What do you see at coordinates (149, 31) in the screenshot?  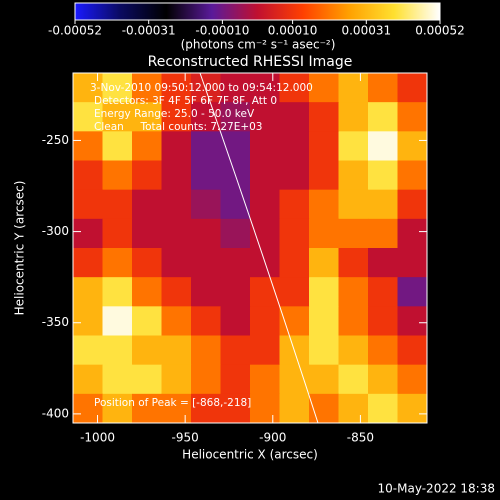 I see `colorbar-tick-label: -0.00031` at bounding box center [149, 31].